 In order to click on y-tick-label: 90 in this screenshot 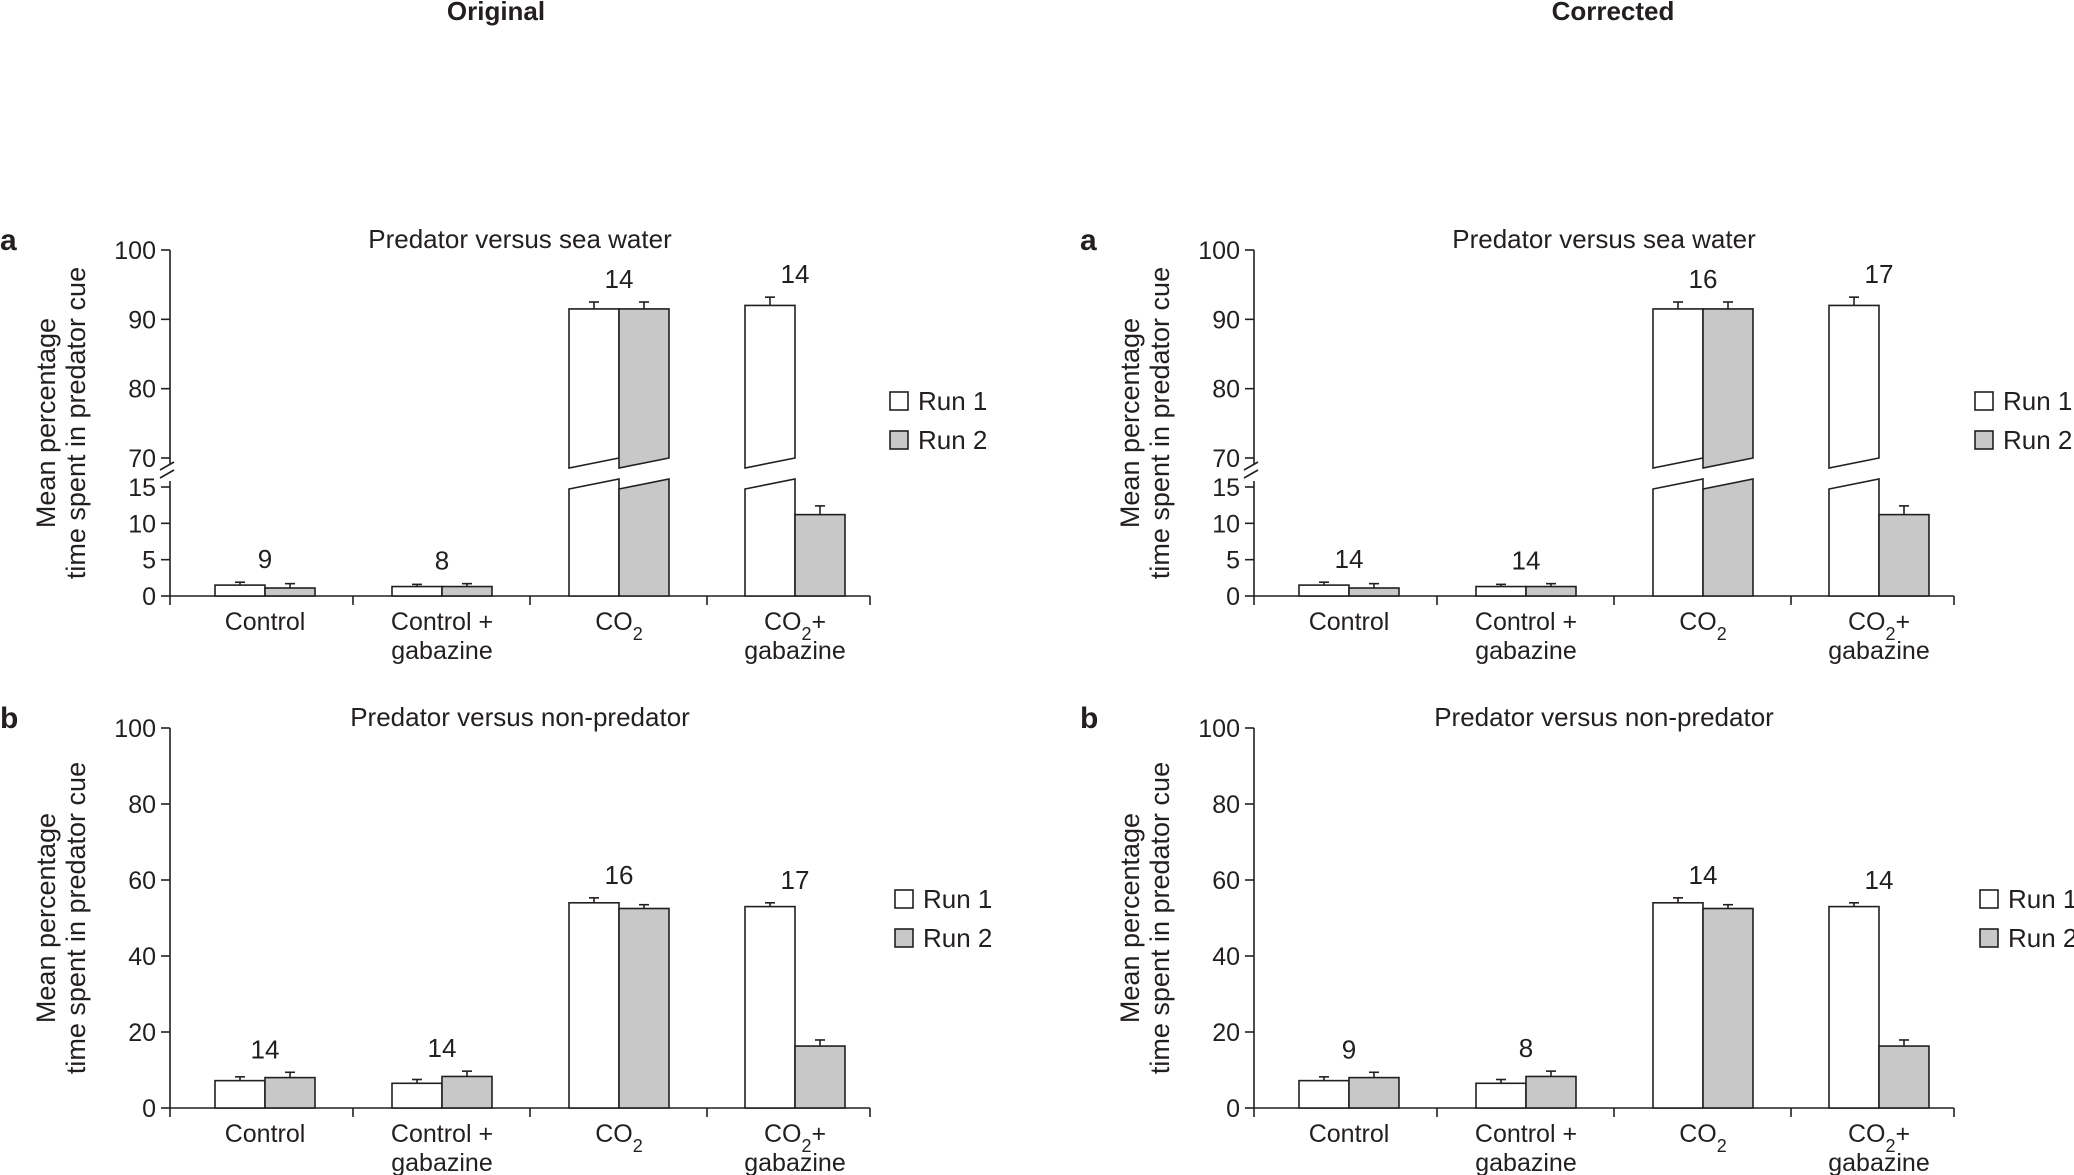, I will do `click(142, 320)`.